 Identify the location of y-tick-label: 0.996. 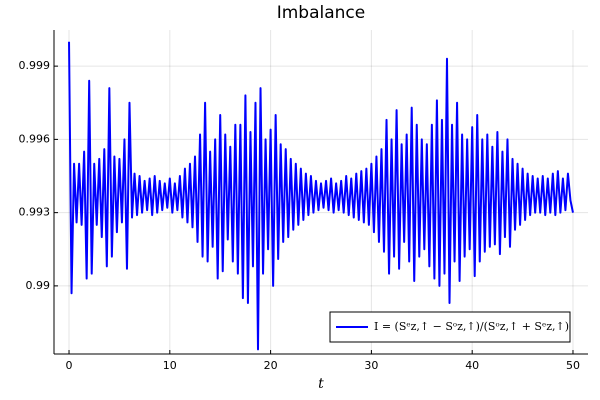
(35, 138).